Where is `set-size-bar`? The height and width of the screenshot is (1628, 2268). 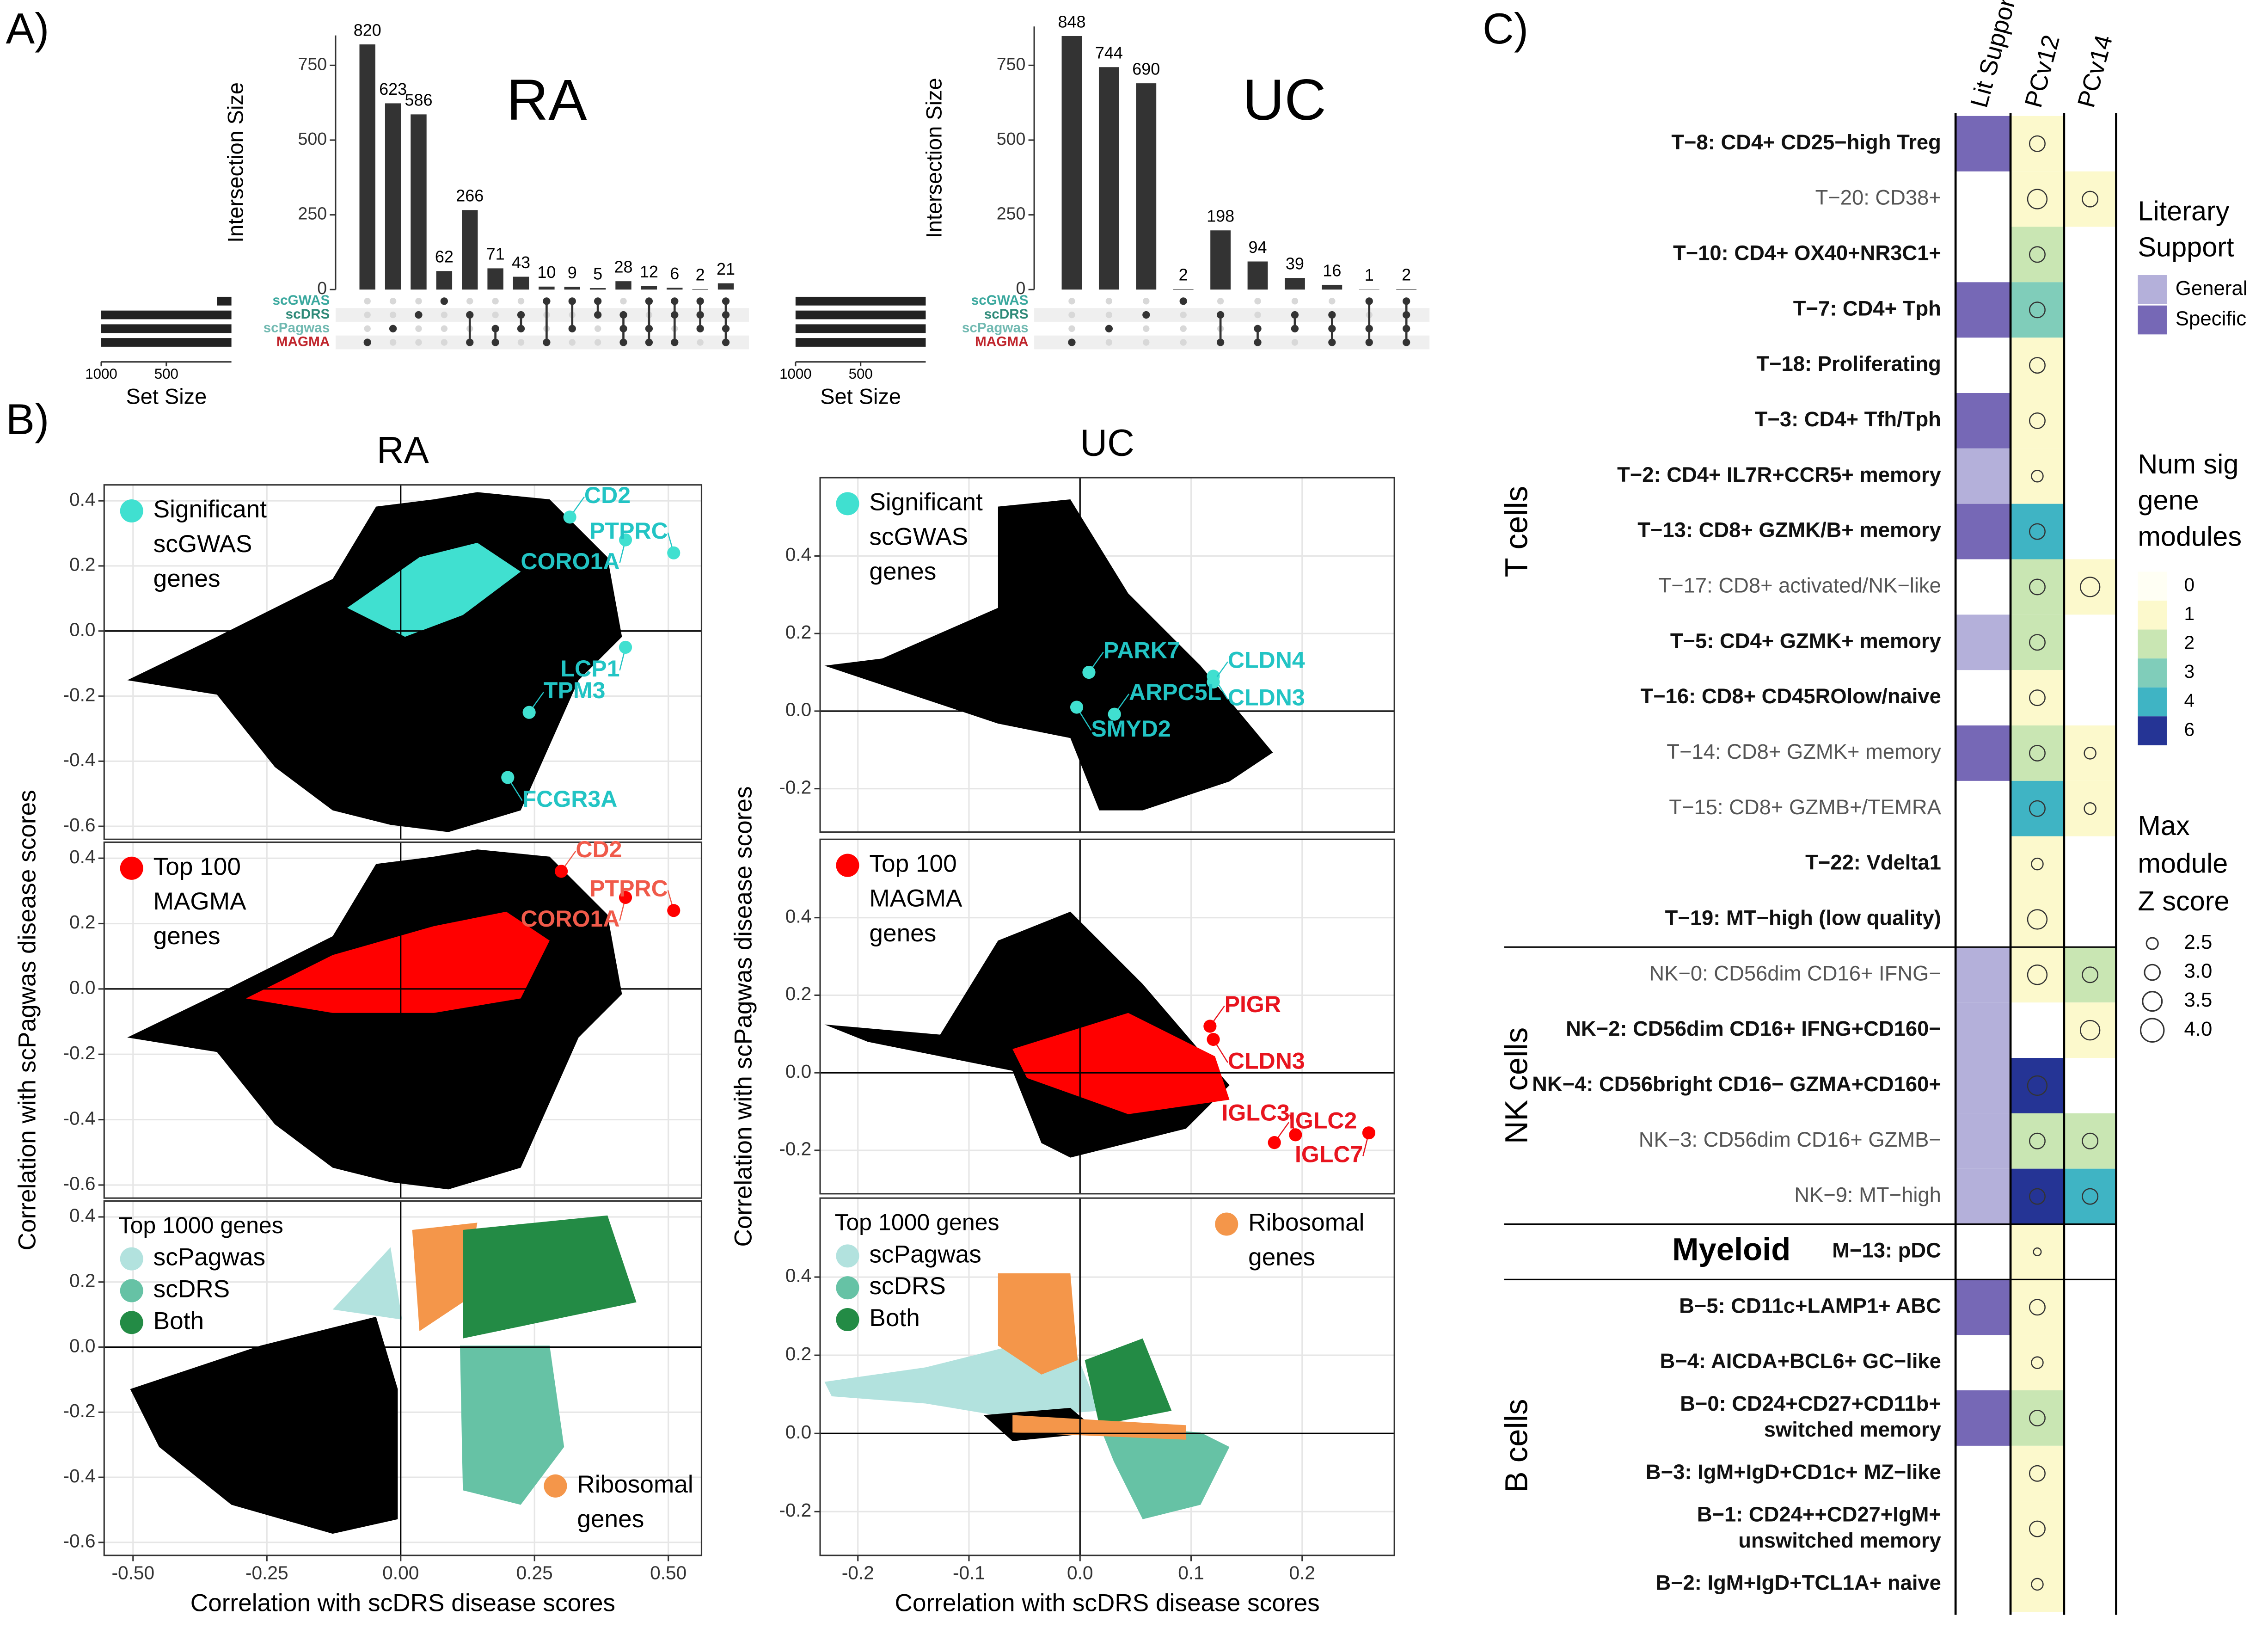
set-size-bar is located at coordinates (860, 314).